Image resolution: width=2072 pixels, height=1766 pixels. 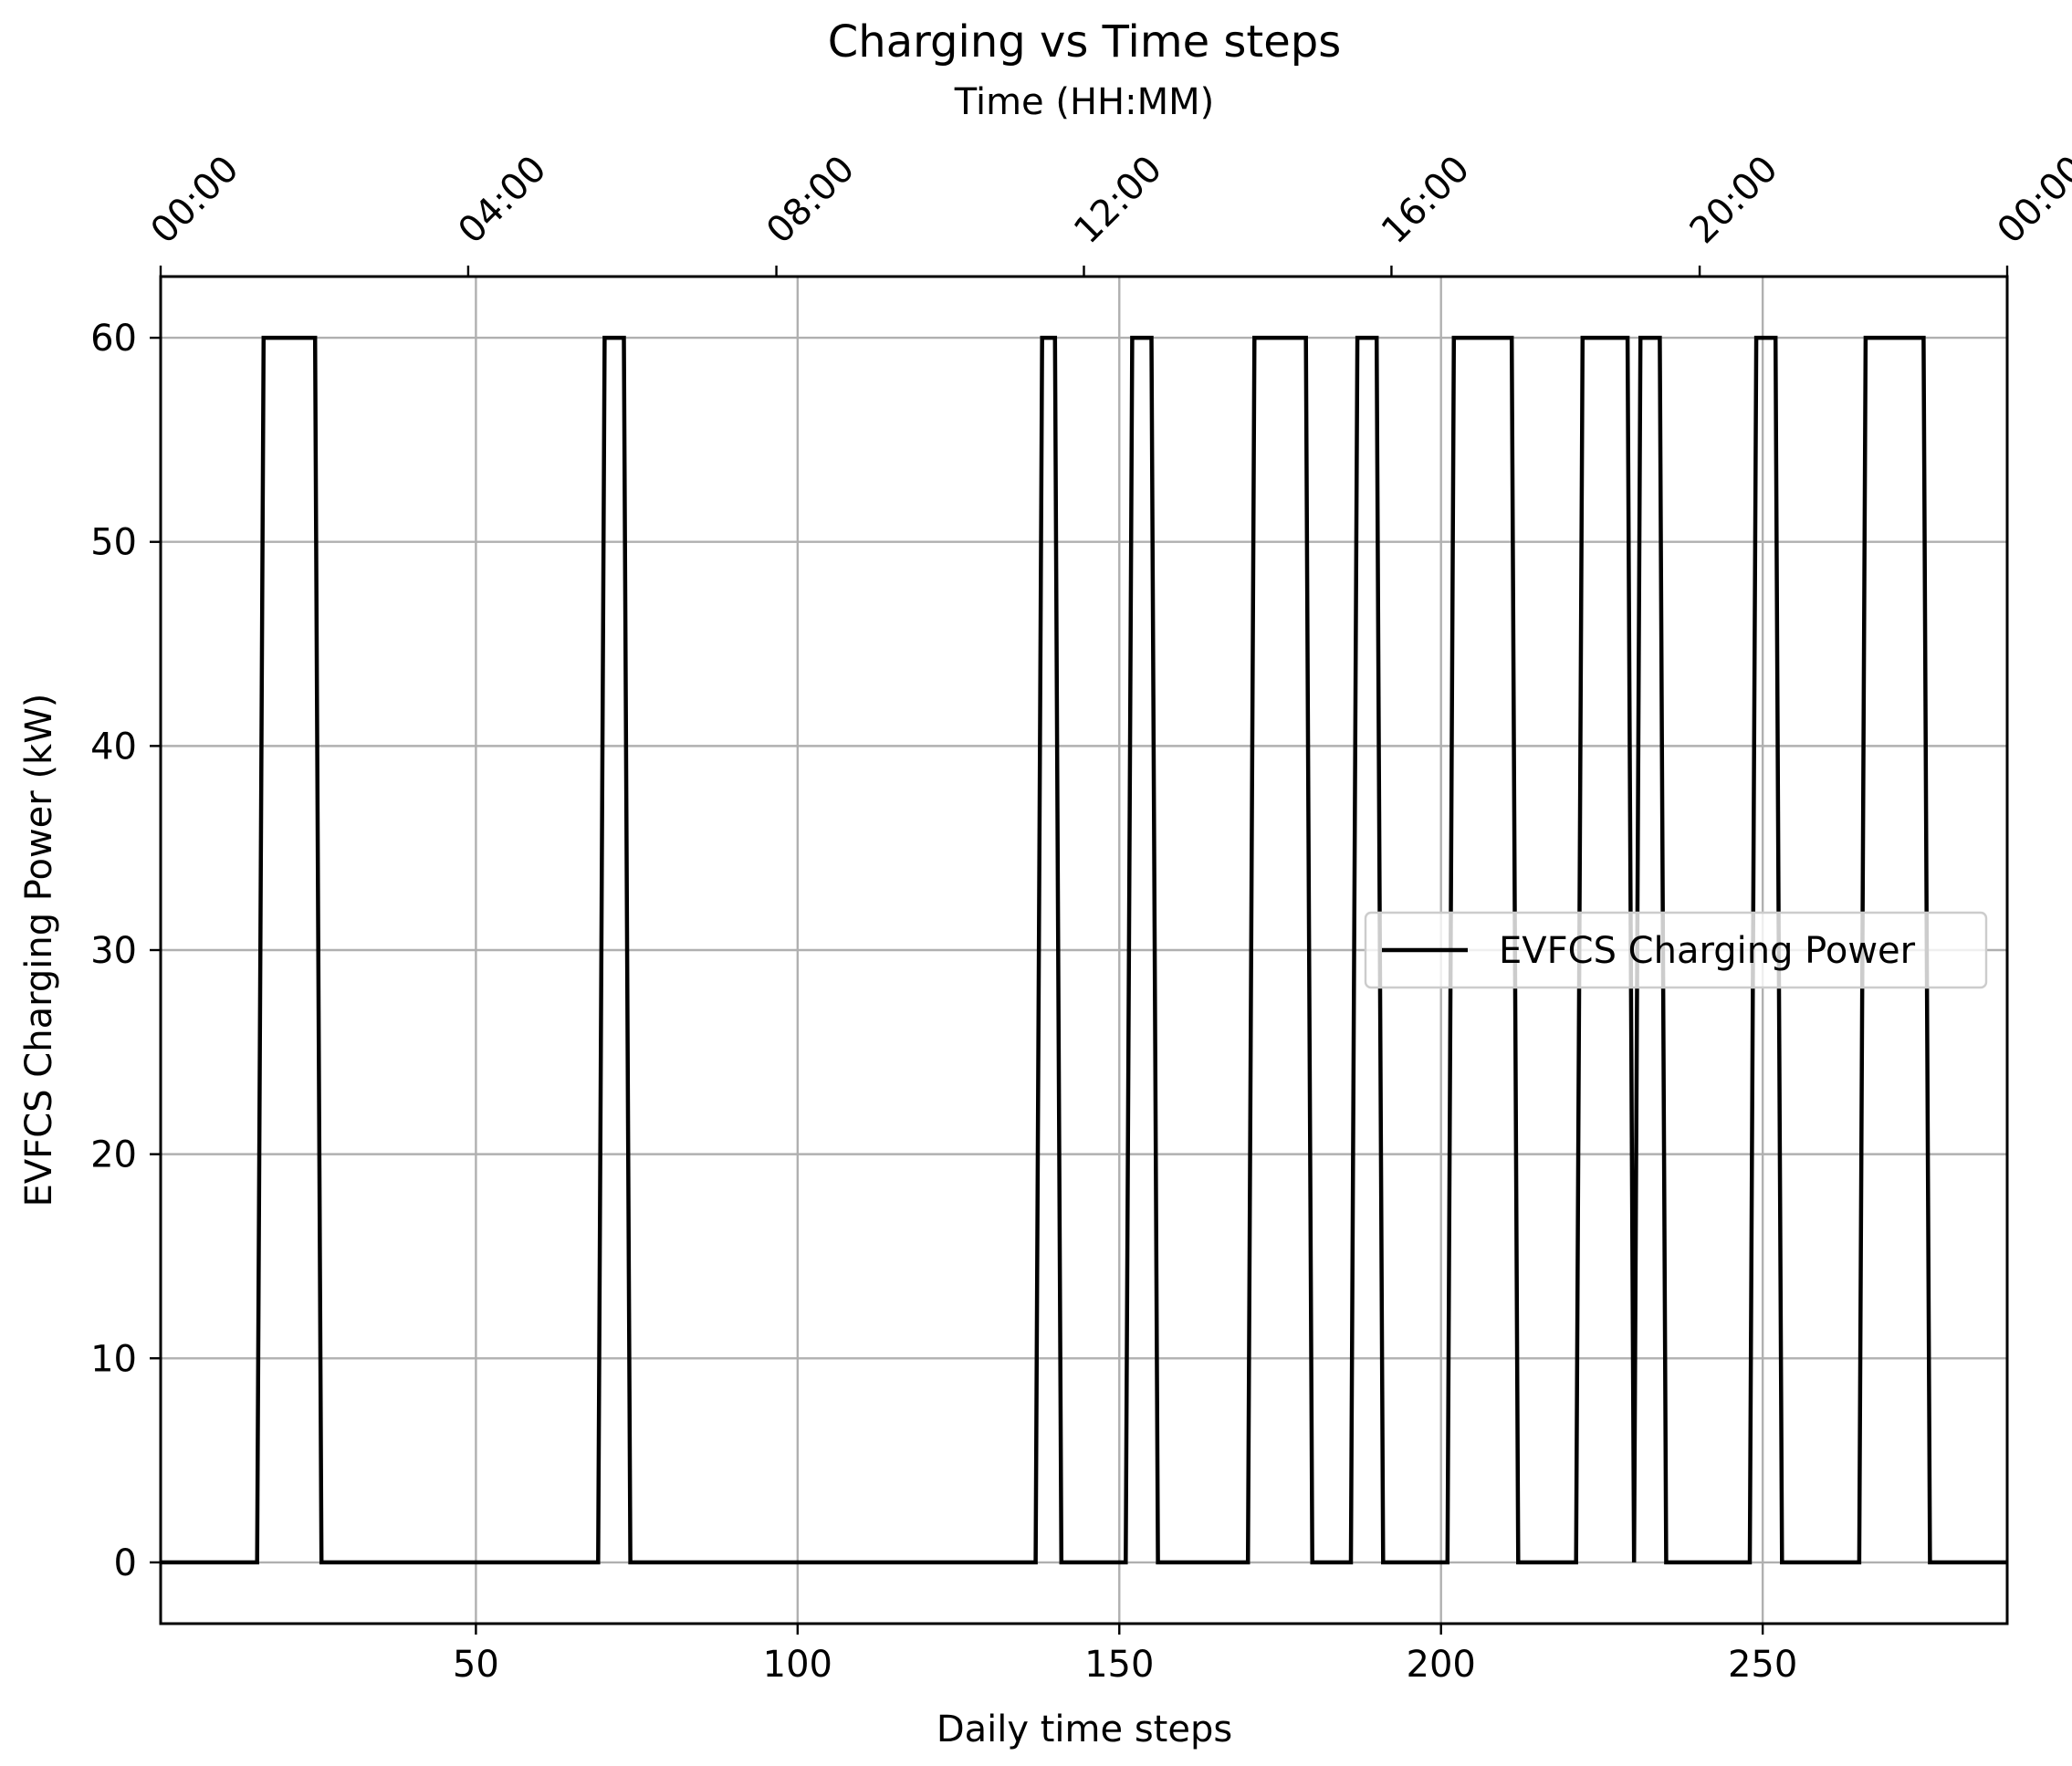 What do you see at coordinates (126, 1563) in the screenshot?
I see `y-tick-label: 0` at bounding box center [126, 1563].